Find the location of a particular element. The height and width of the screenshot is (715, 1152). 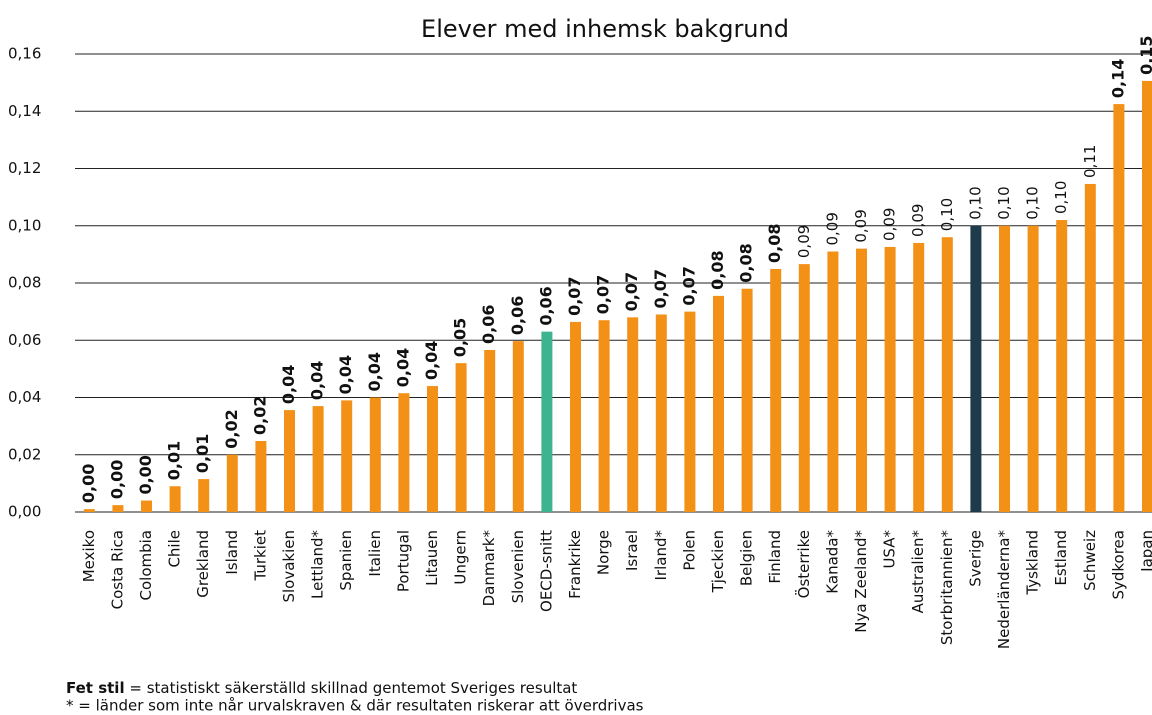

x-tick-label: Irland* is located at coordinates (661, 555).